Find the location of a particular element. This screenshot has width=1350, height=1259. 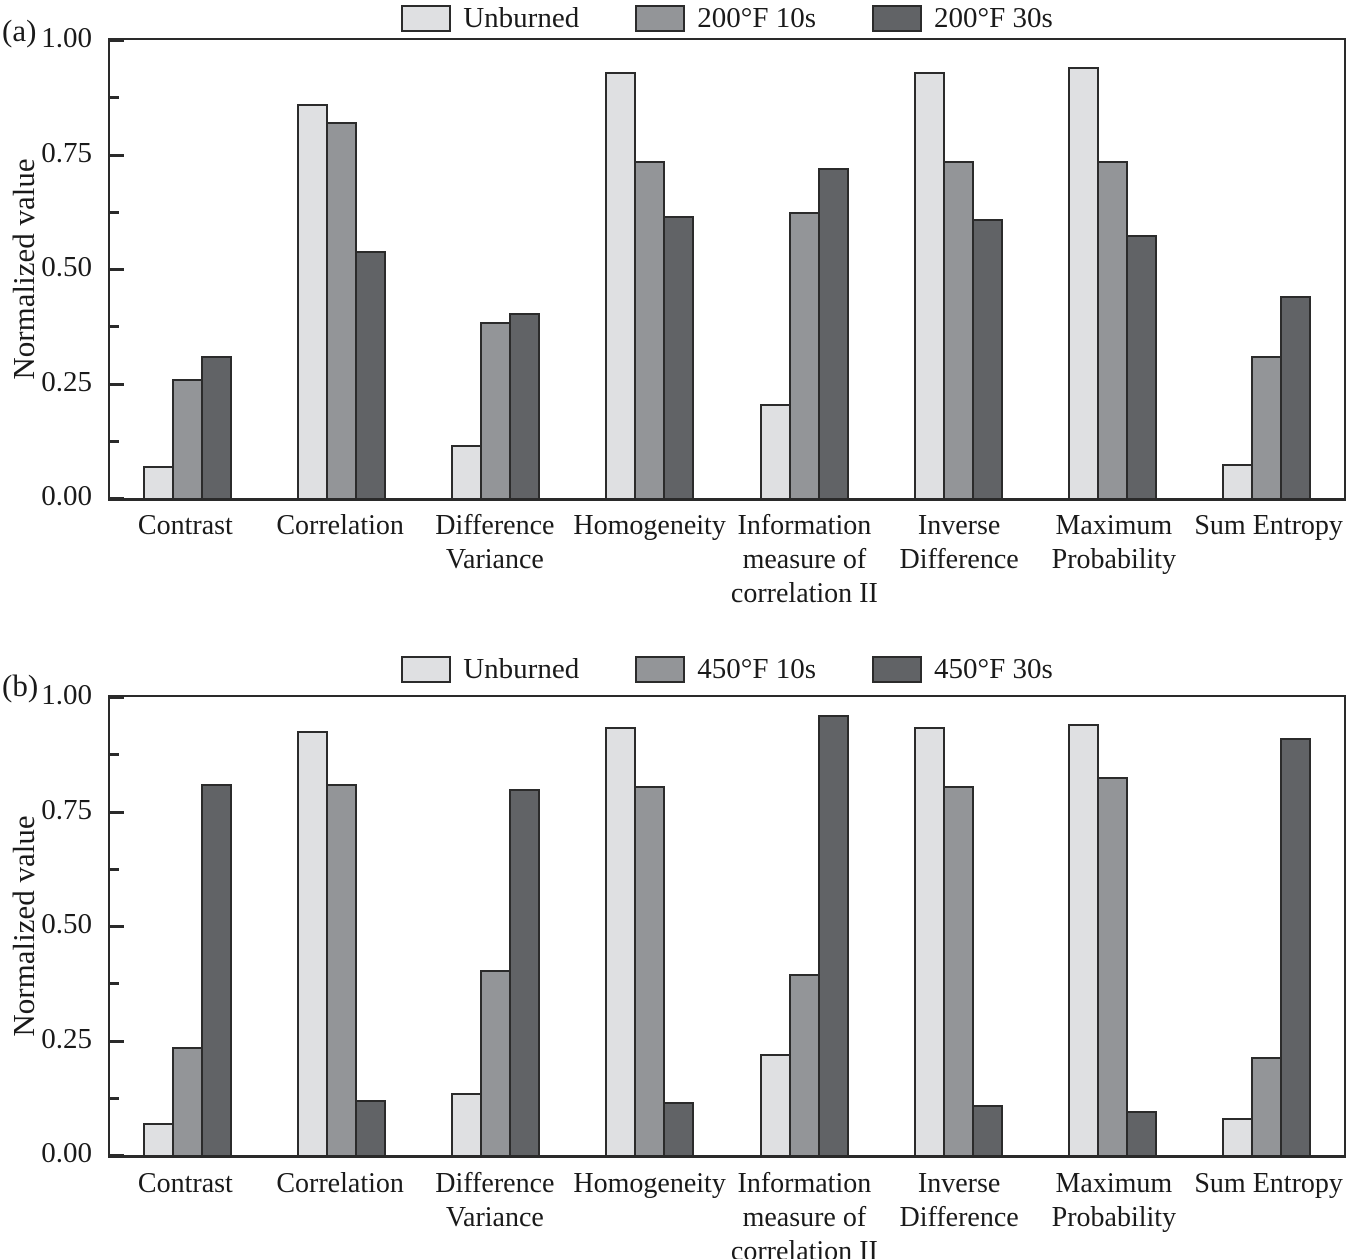

category-label: Difference Variance is located at coordinates (495, 542).